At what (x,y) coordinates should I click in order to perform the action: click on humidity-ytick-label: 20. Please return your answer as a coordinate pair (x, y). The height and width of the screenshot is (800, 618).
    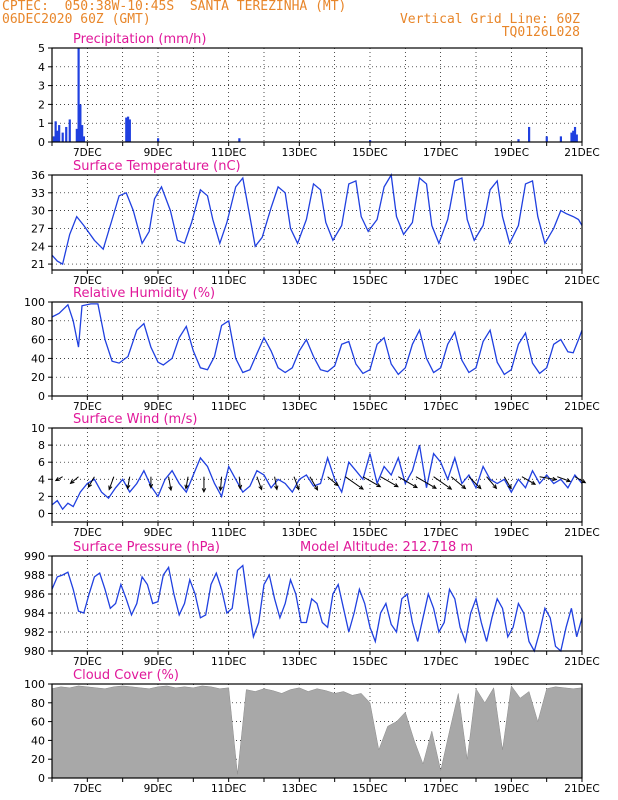
    Looking at the image, I should click on (38, 377).